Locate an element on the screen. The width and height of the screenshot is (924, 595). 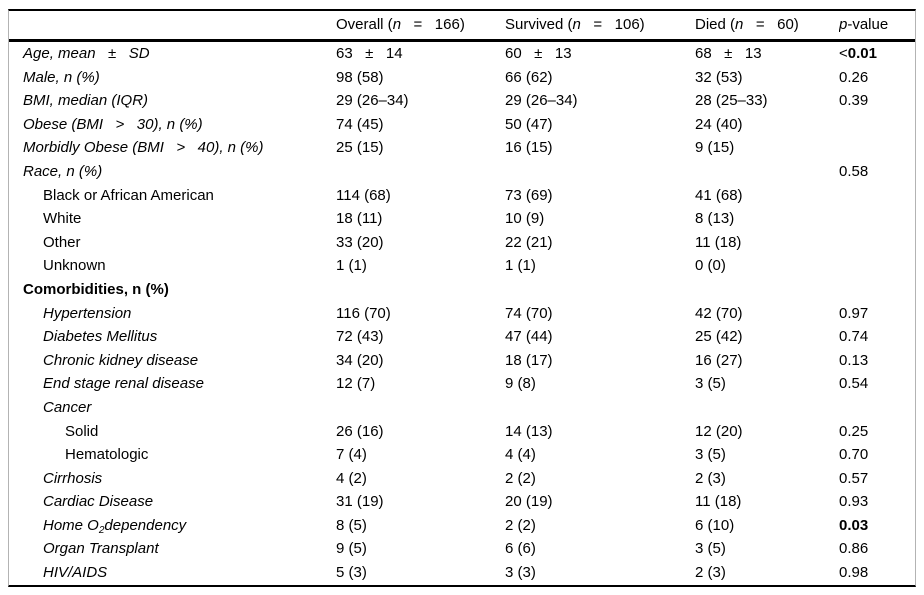
cell-overall: 5 (3) is located at coordinates (351, 573).